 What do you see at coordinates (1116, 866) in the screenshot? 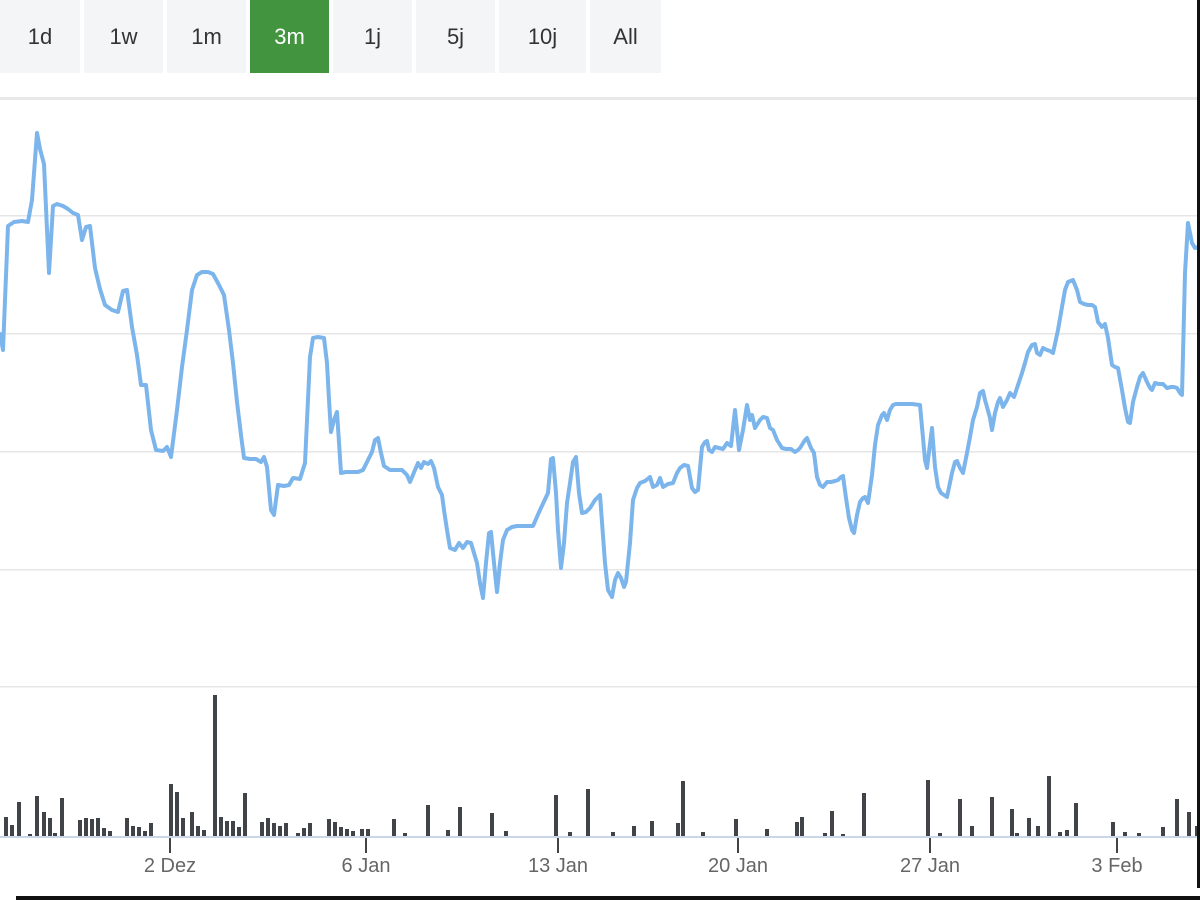
I see `x-axis-label: 3 Feb` at bounding box center [1116, 866].